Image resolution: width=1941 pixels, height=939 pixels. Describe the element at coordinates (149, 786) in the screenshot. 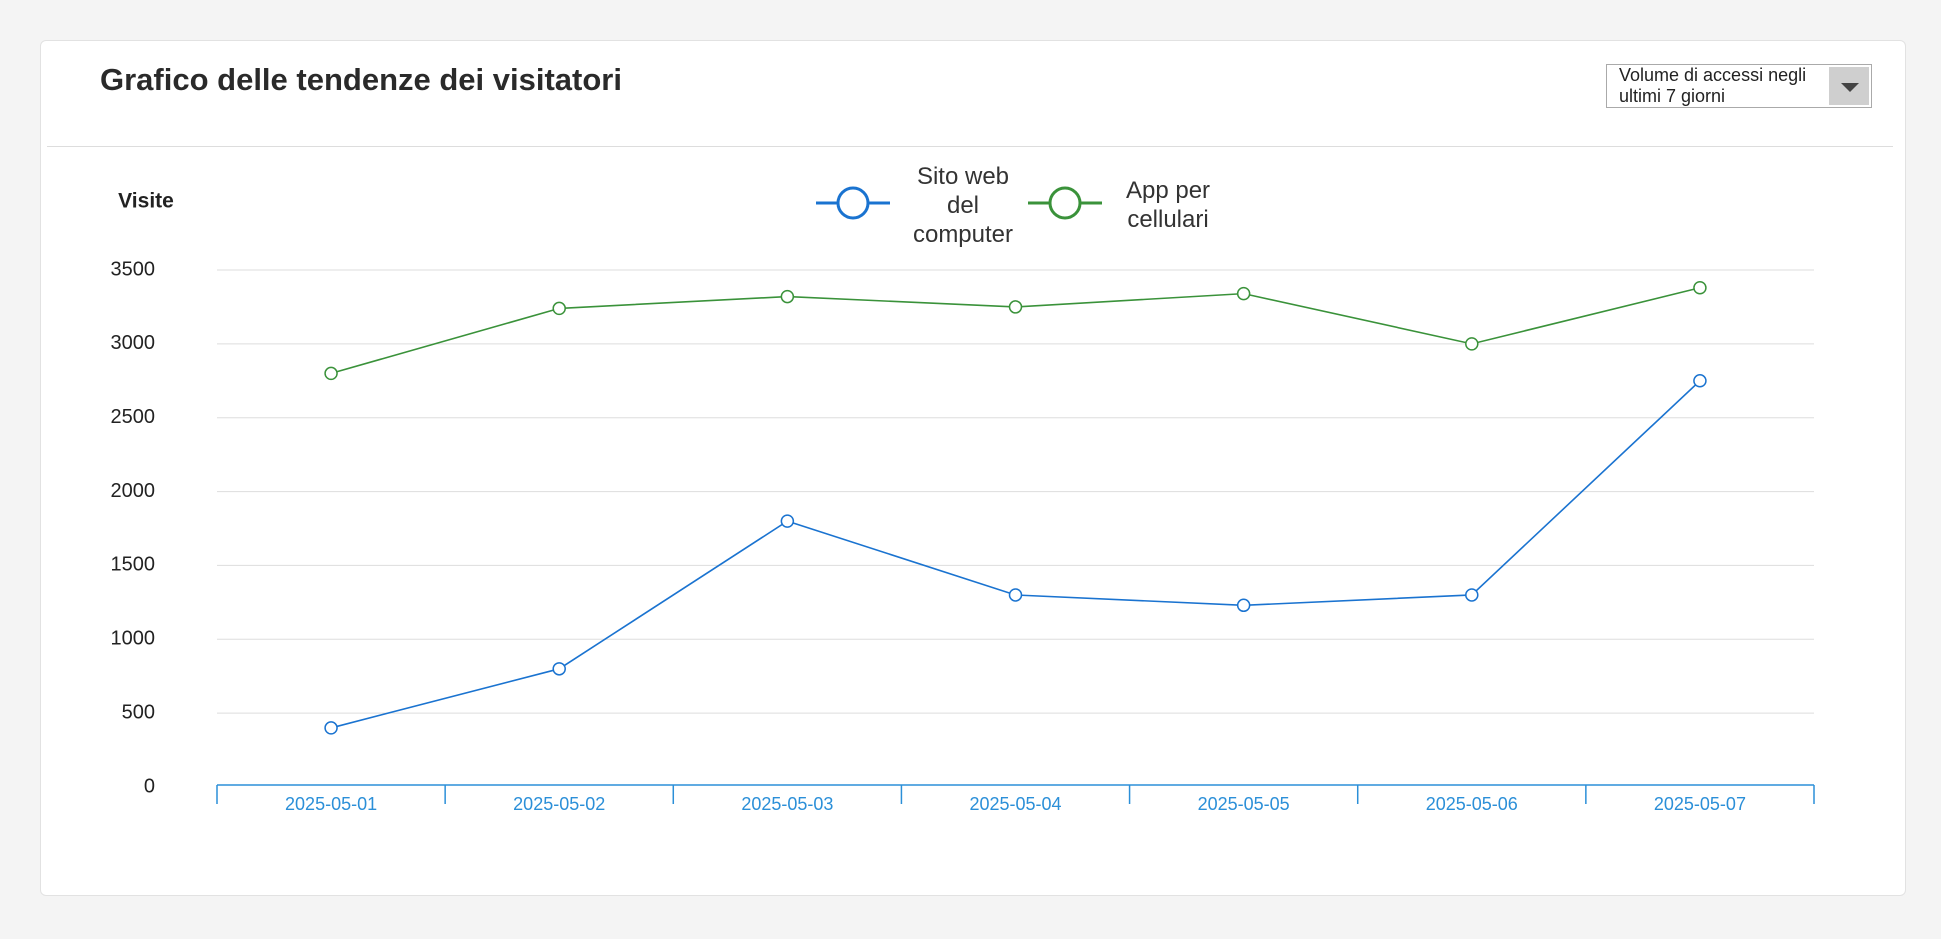

I see `y-tick-label: 0` at that location.